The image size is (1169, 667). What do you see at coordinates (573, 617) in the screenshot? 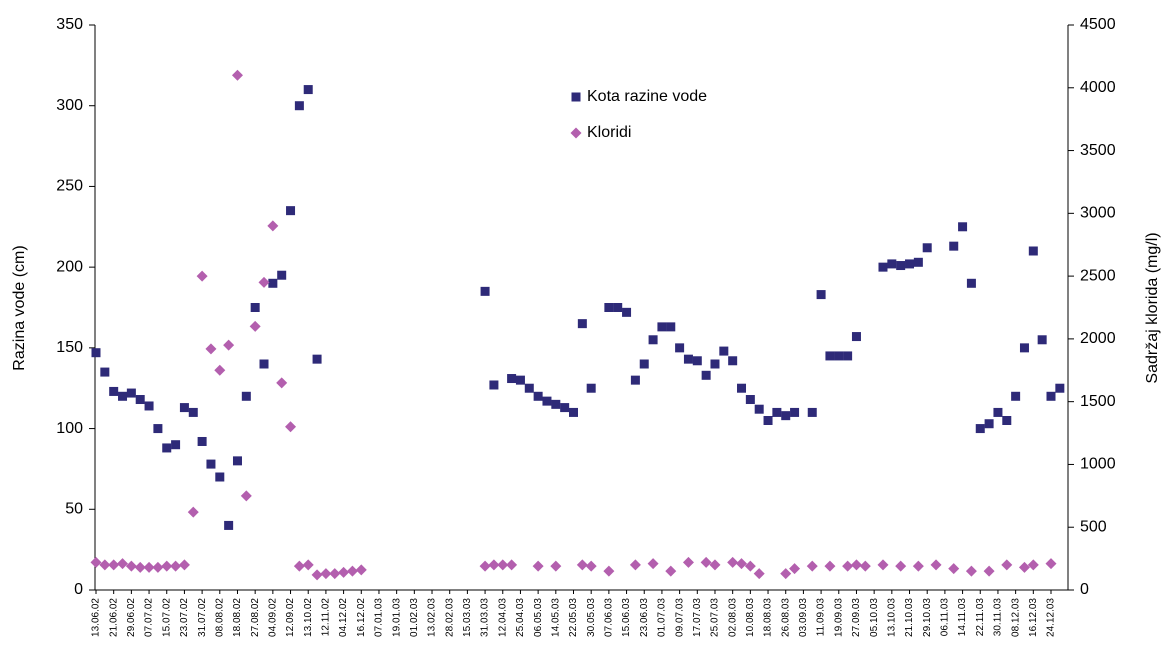
I see `x-tick-label: 22.05.03` at bounding box center [573, 617].